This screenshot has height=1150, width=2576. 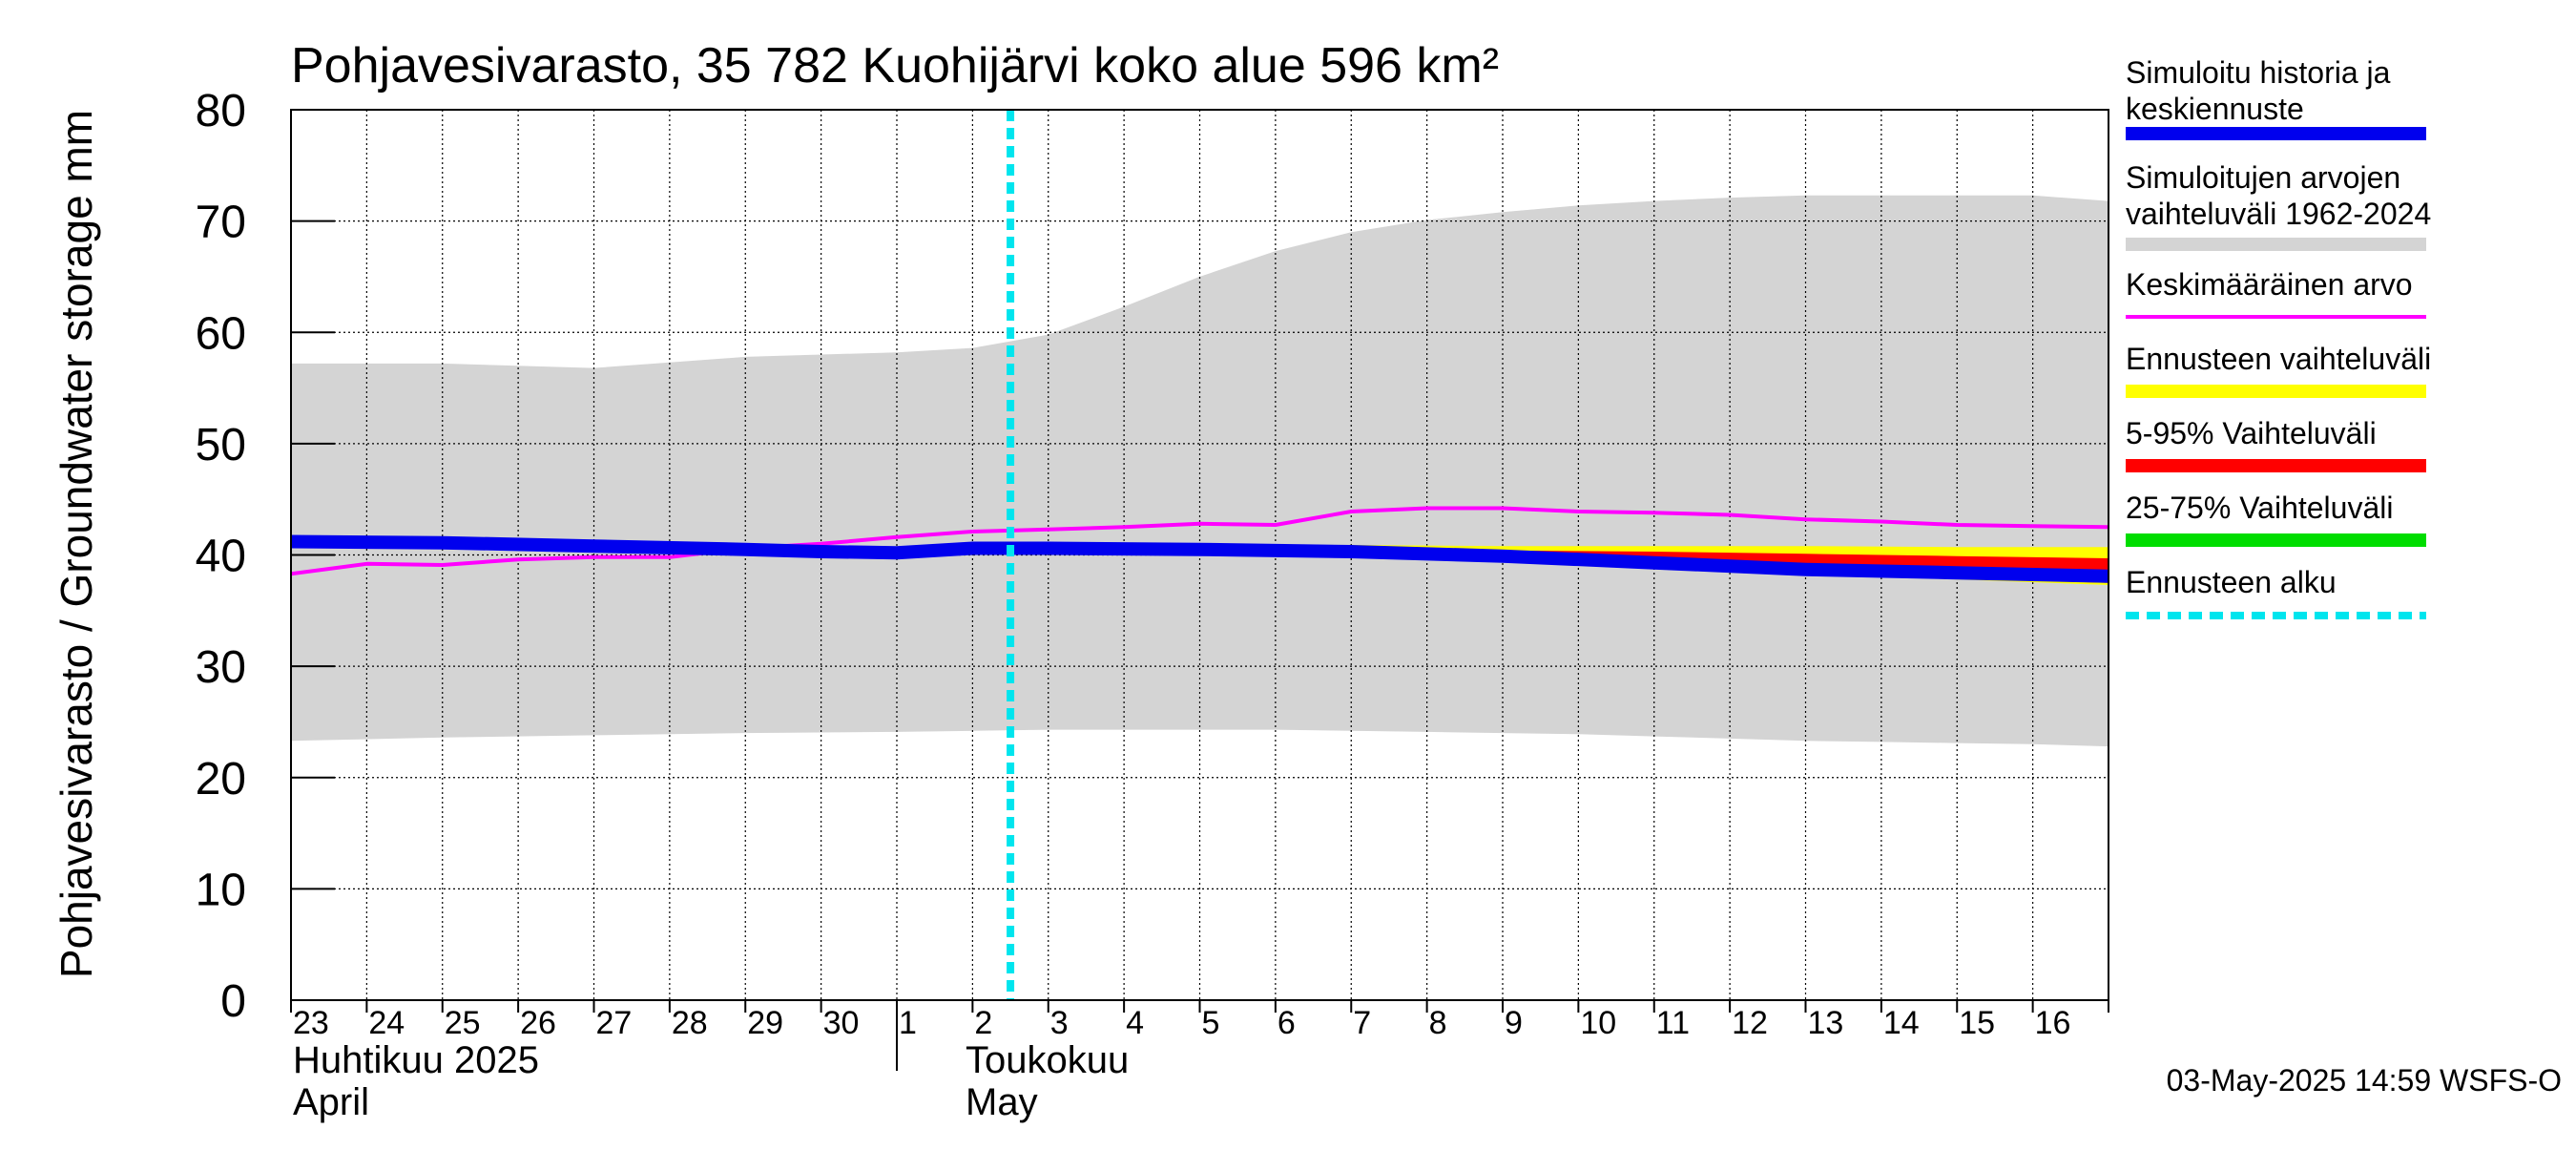 What do you see at coordinates (1901, 1023) in the screenshot?
I see `x-tick-label: 14` at bounding box center [1901, 1023].